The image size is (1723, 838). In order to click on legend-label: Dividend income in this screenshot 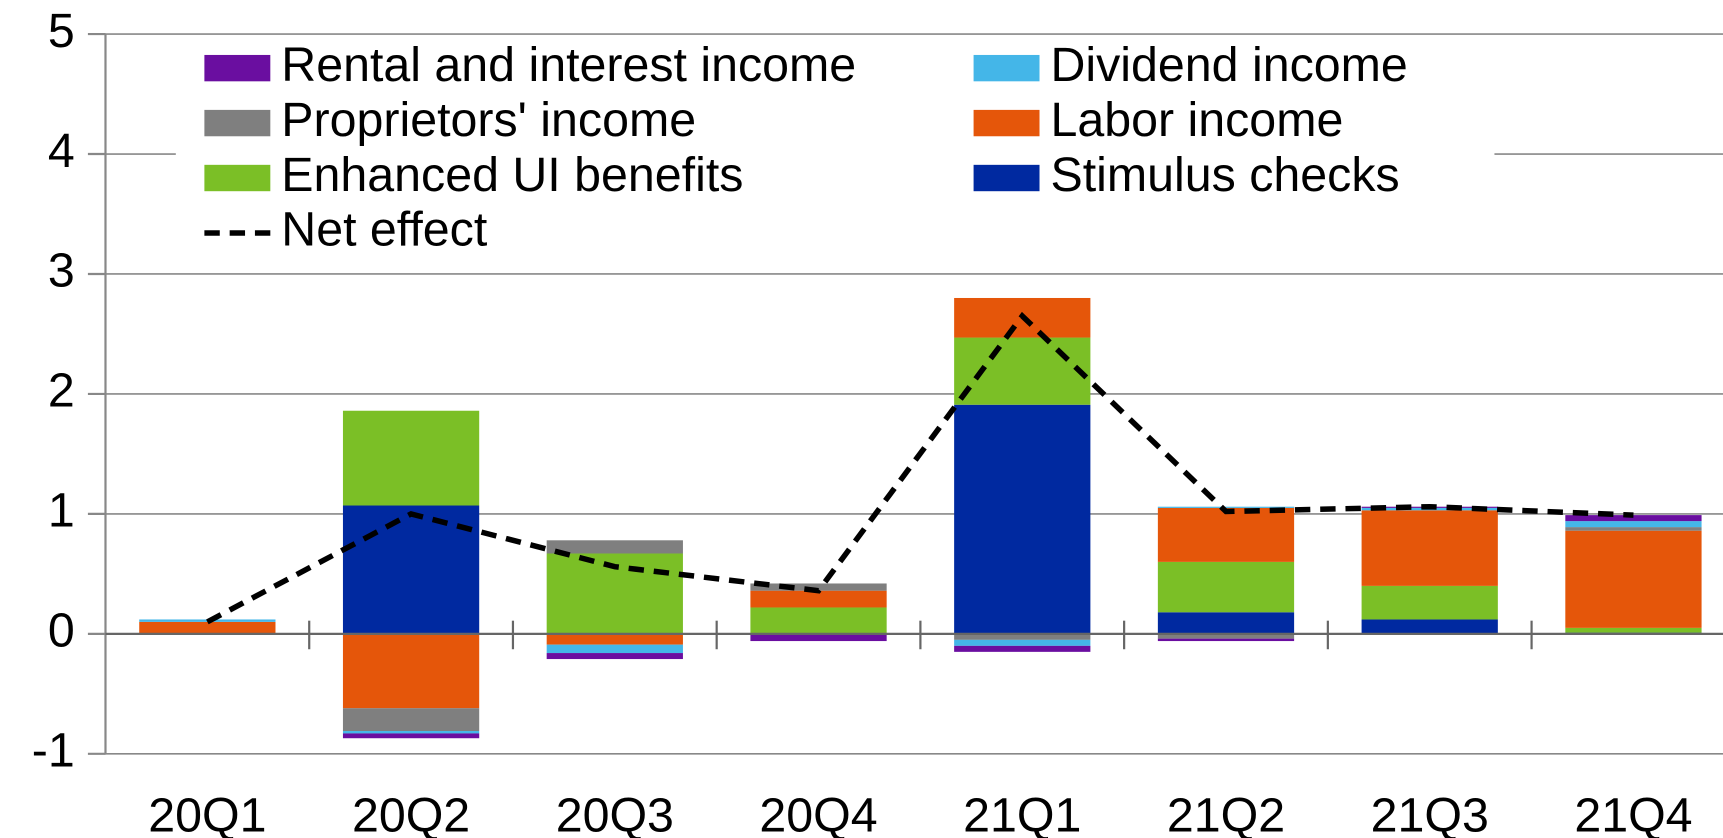, I will do `click(1229, 65)`.